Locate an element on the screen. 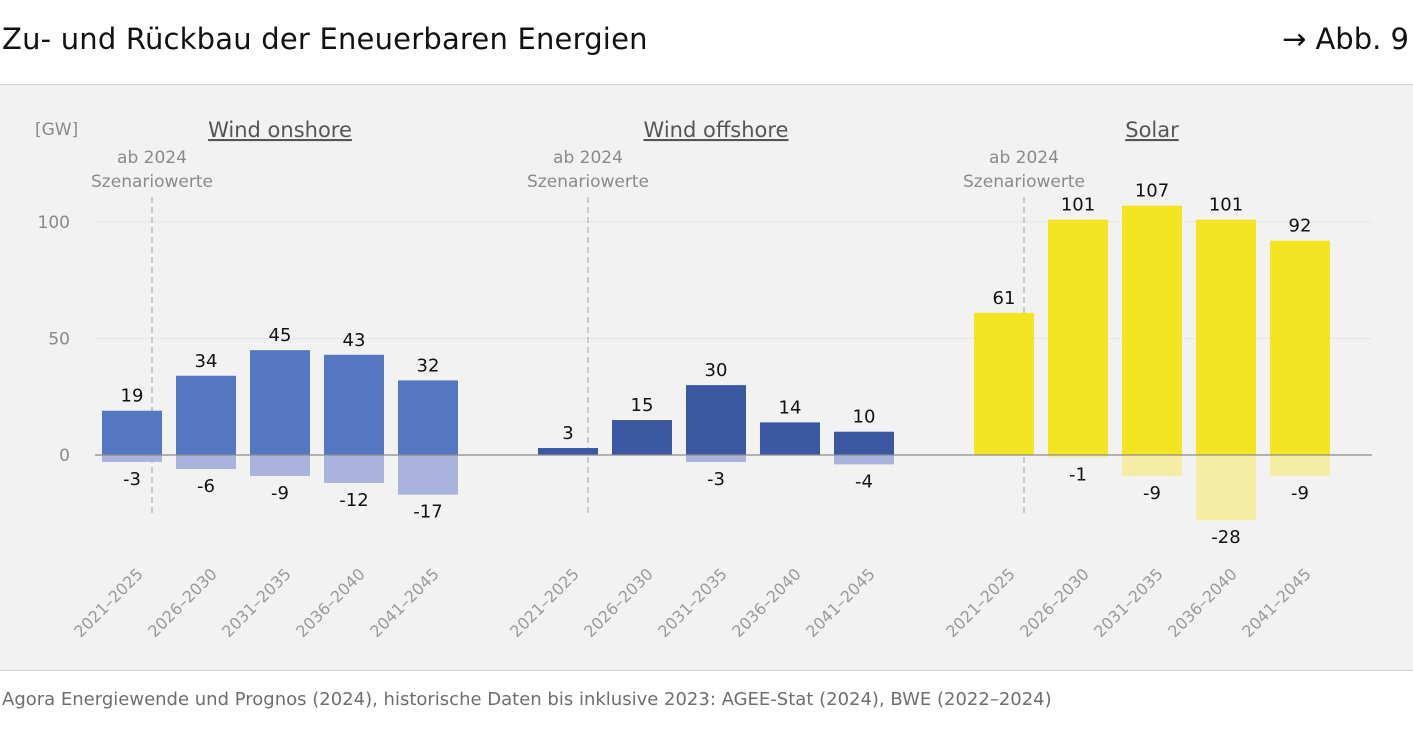 Image resolution: width=1413 pixels, height=732 pixels. data-label-negative: -1 is located at coordinates (1078, 474).